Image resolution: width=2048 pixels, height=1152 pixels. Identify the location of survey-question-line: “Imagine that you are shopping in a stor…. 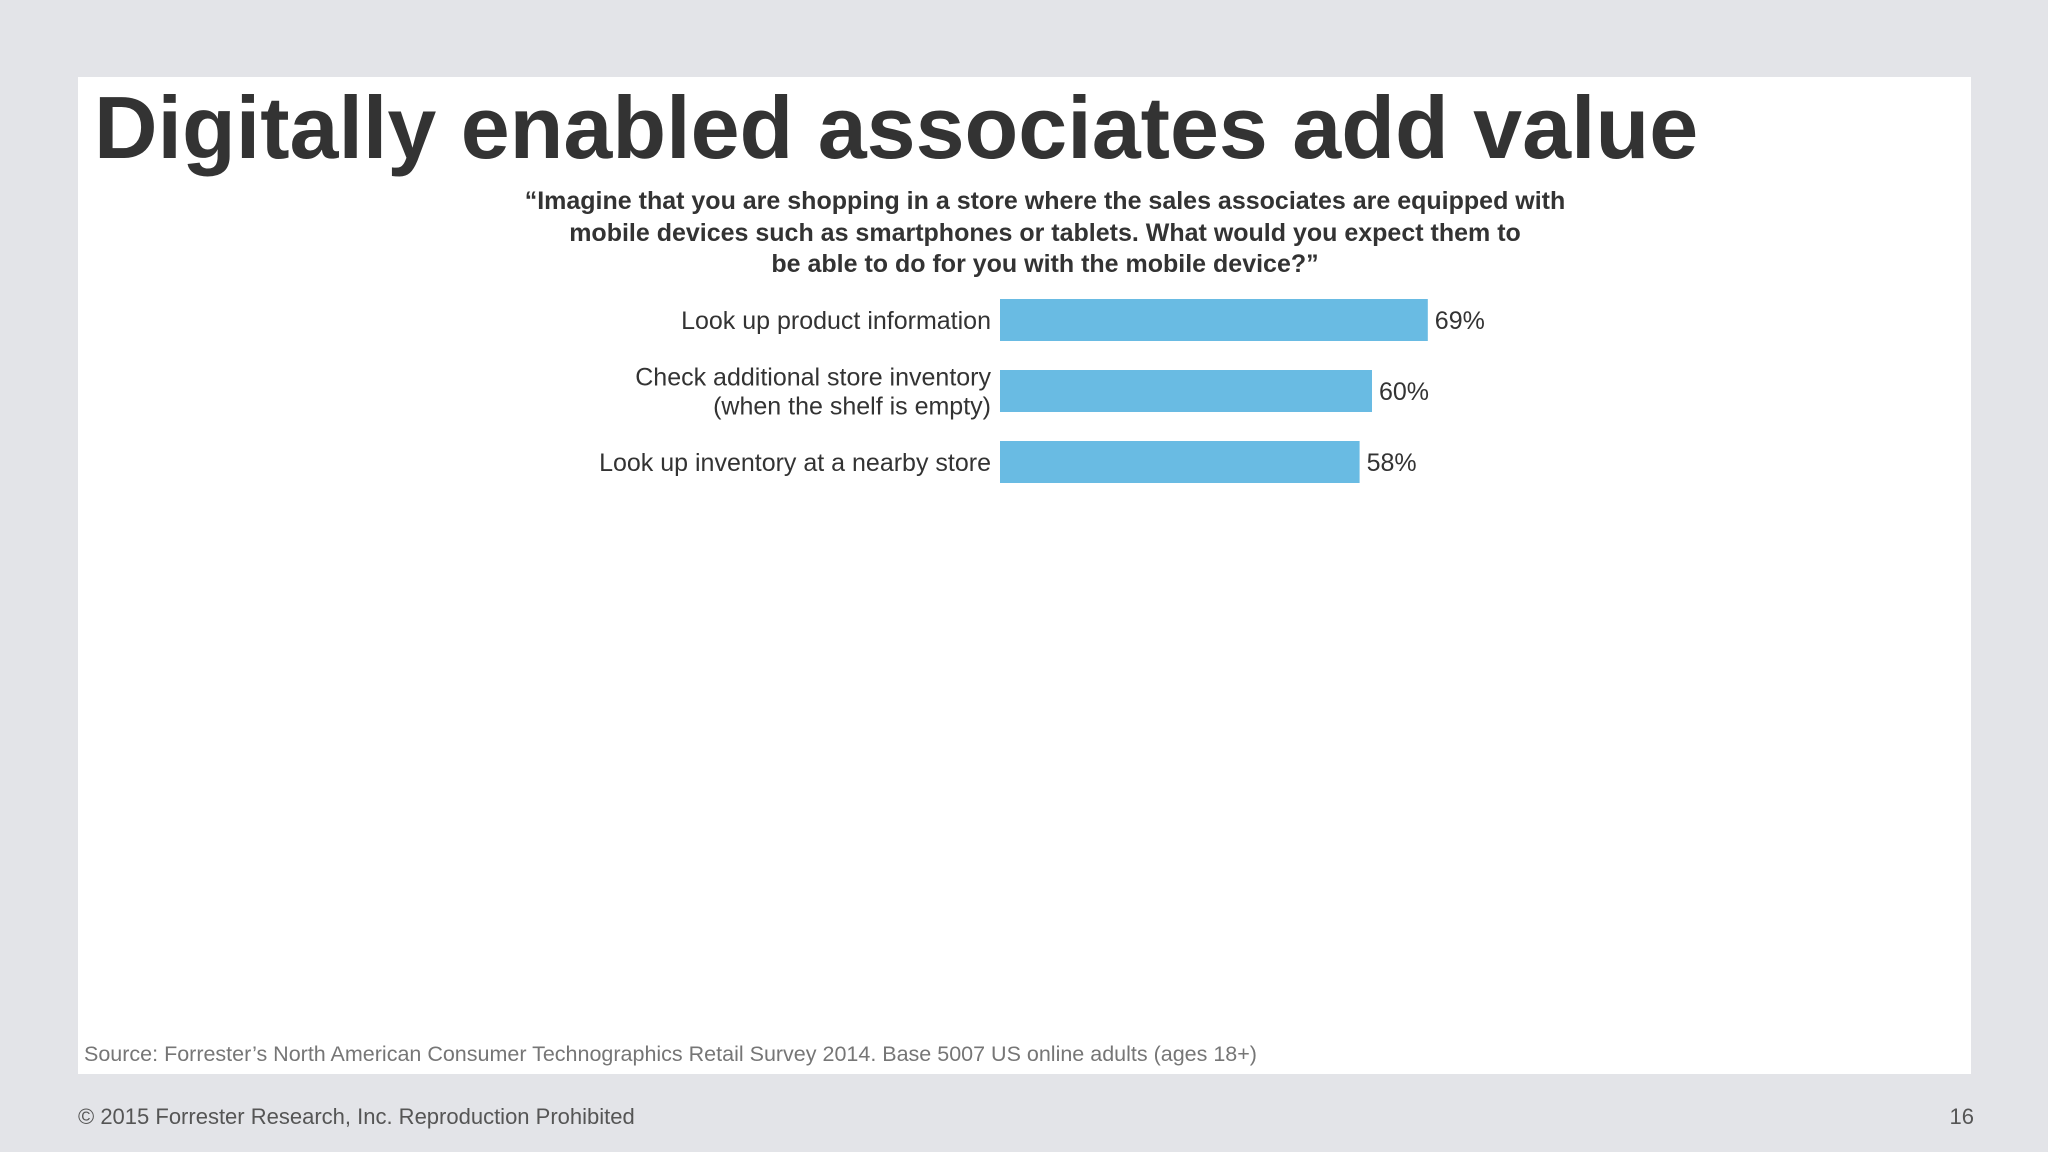
(1045, 201).